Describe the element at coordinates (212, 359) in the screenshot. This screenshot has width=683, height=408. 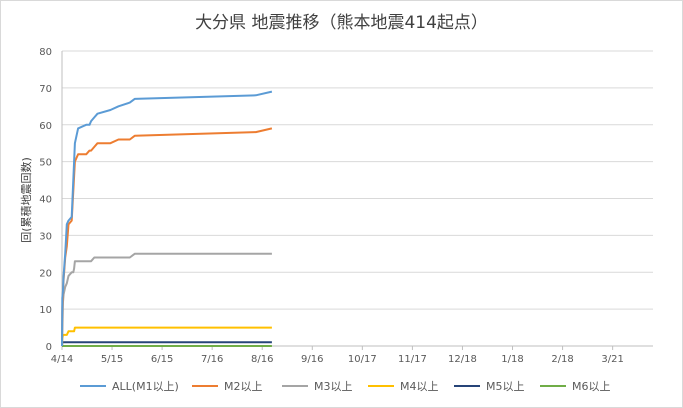
I see `x-tick-label: 7/16` at that location.